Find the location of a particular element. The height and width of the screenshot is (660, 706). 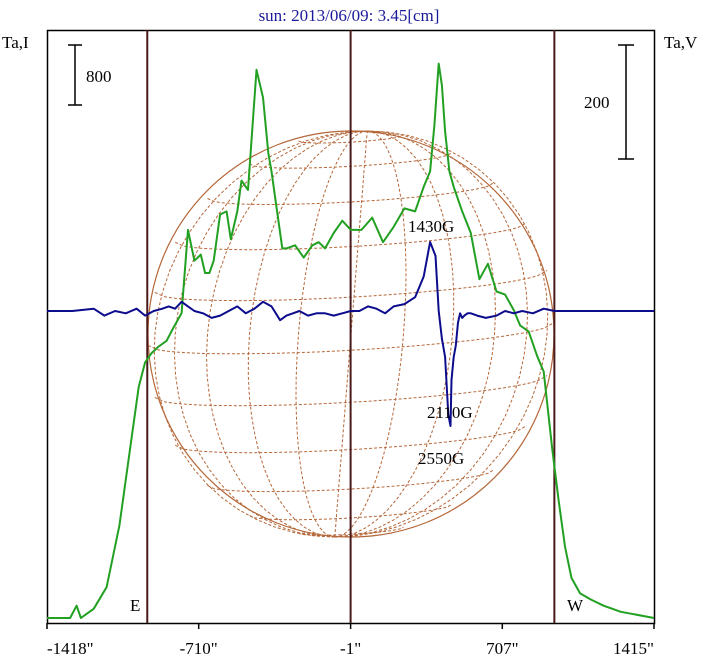

chart-title: sun: 2013/06/09: 3.45[cm] is located at coordinates (349, 15).